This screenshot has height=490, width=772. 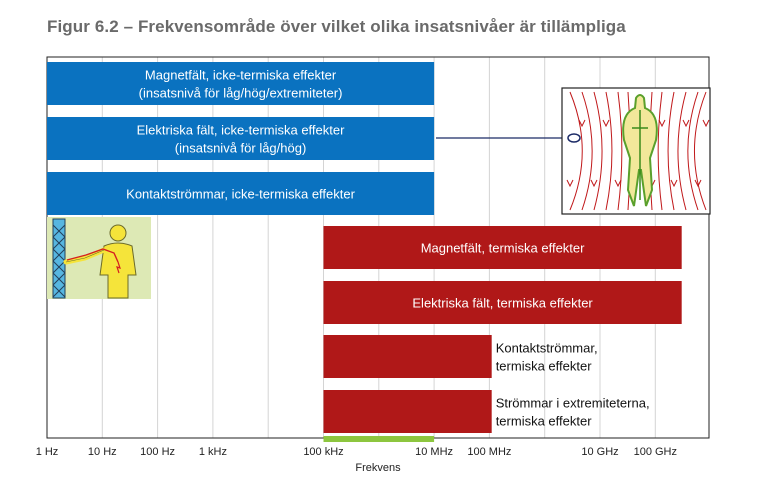 What do you see at coordinates (157, 452) in the screenshot?
I see `x-tick-label-2: 100 Hz` at bounding box center [157, 452].